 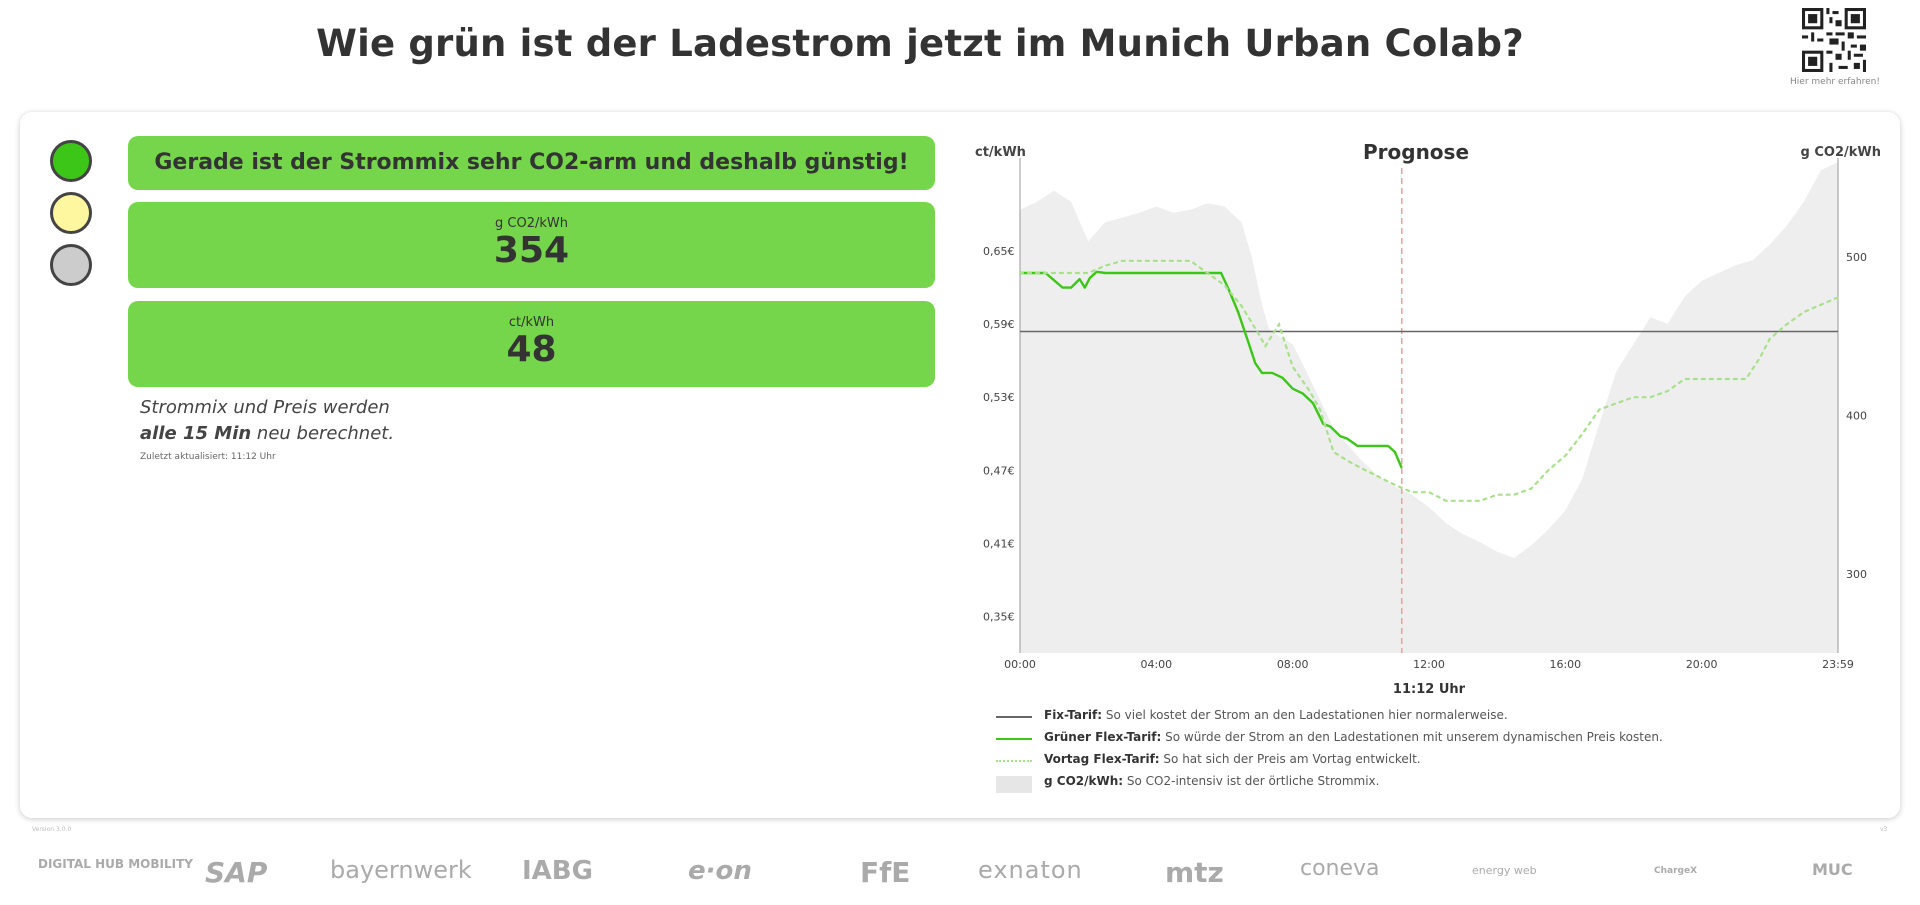 I want to click on y-left-tick-label: 0,53€, so click(x=999, y=397).